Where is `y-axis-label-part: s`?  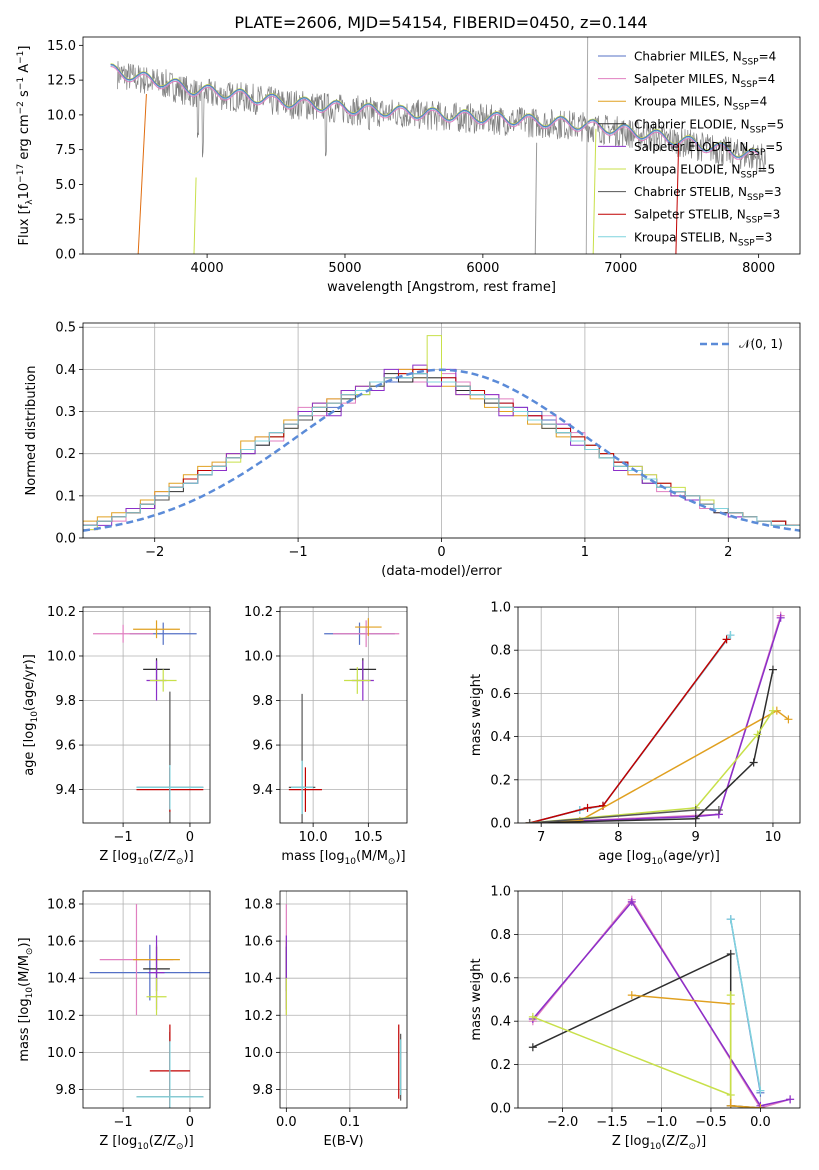
y-axis-label-part: s is located at coordinates (24, 95).